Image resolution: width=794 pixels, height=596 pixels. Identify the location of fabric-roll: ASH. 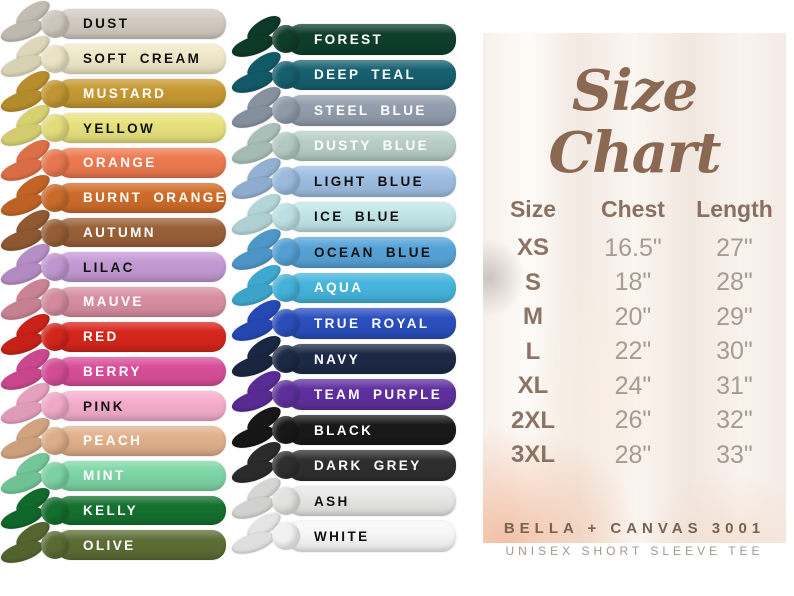
(371, 501).